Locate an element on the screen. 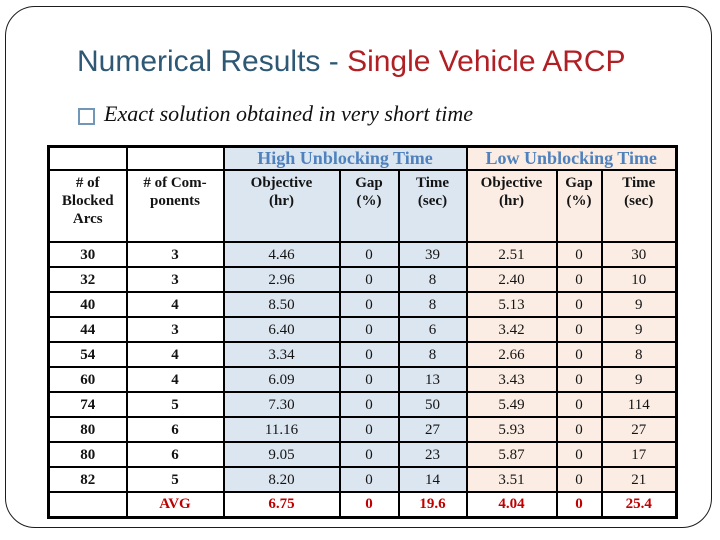  avg-cell: 19.6 is located at coordinates (432, 504).